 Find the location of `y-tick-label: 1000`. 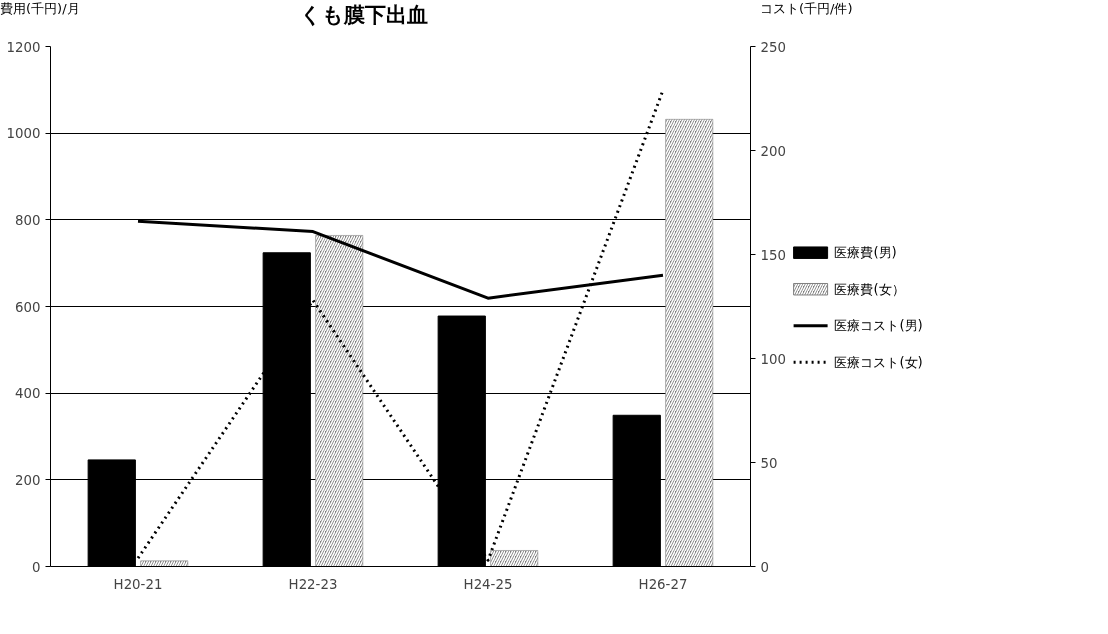

y-tick-label: 1000 is located at coordinates (23, 134).